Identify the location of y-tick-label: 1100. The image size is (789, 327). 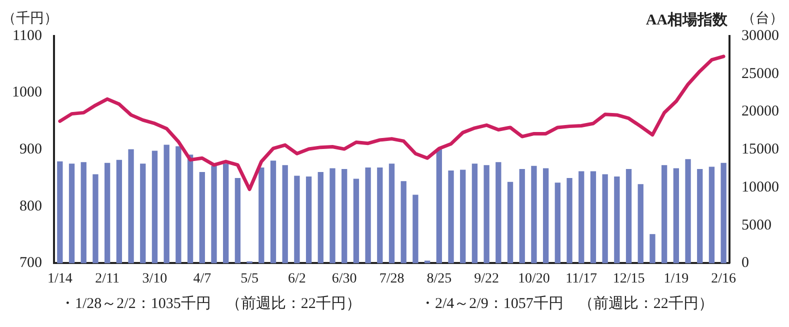
(27, 36).